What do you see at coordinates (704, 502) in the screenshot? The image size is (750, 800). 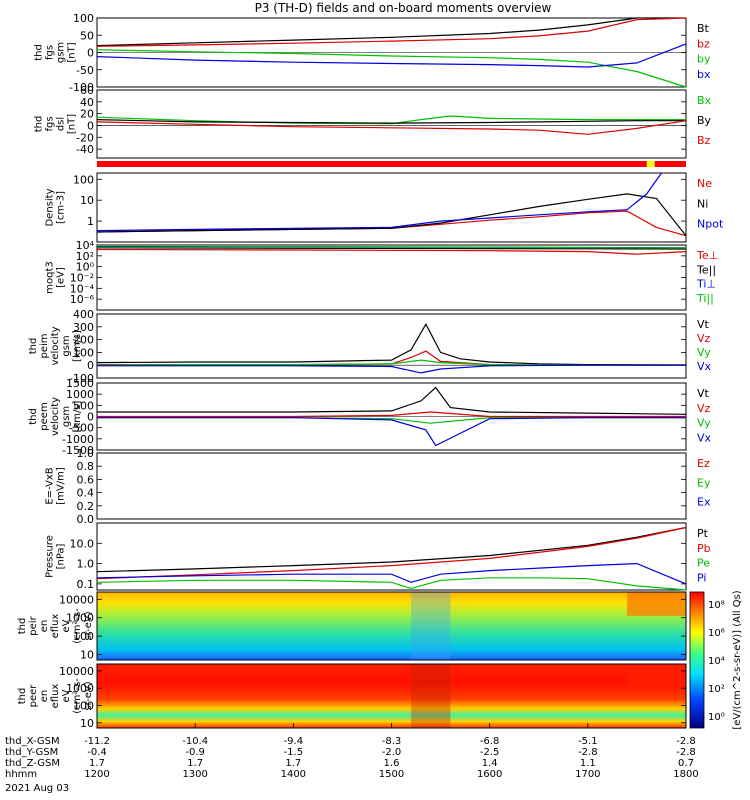 I see `legend-Ex: Ex` at bounding box center [704, 502].